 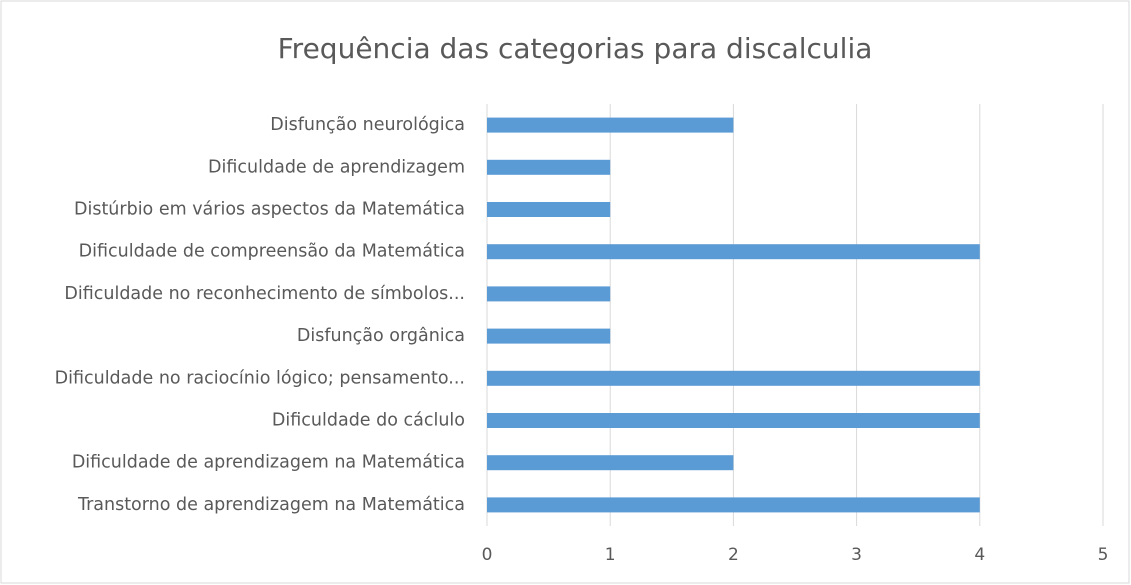 I want to click on x-tick-label: 4, so click(x=979, y=555).